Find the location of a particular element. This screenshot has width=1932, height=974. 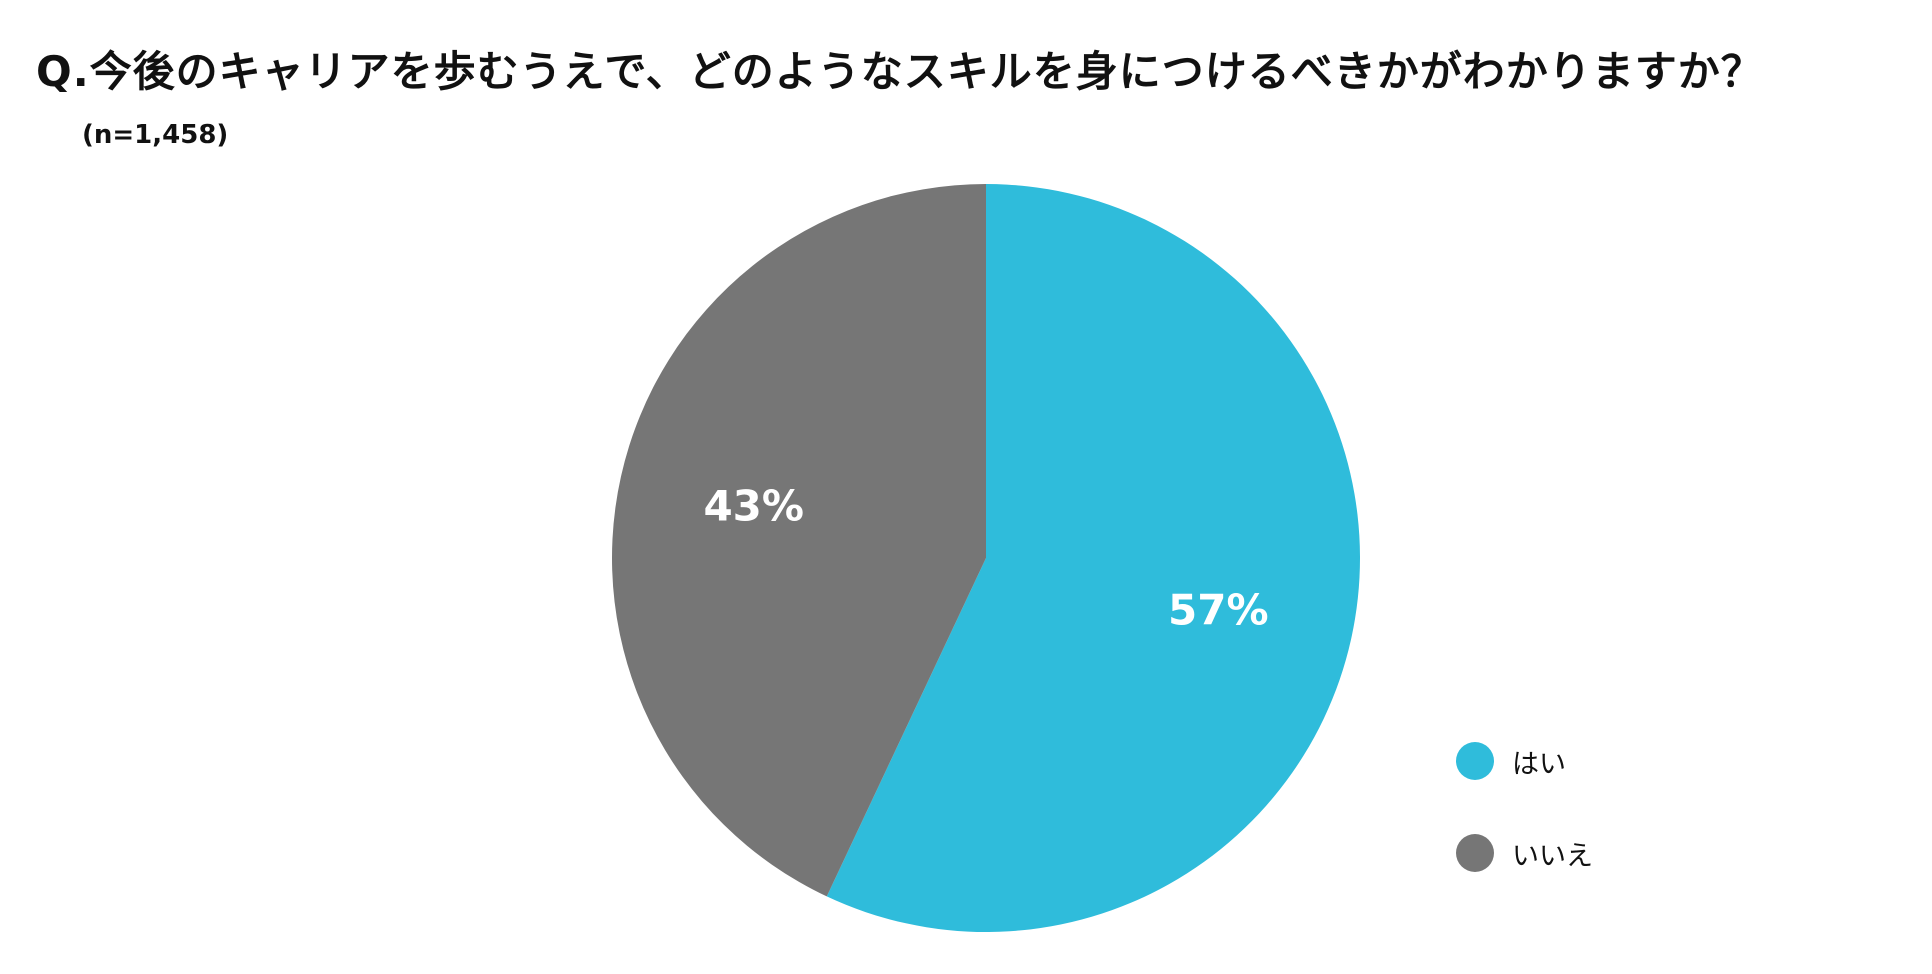

pie-slice-label-no: 43% is located at coordinates (753, 506).